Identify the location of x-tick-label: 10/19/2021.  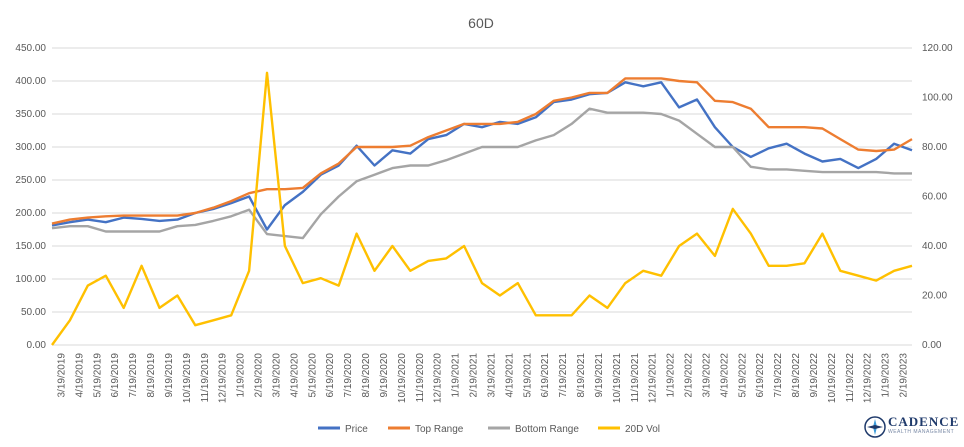
(617, 378).